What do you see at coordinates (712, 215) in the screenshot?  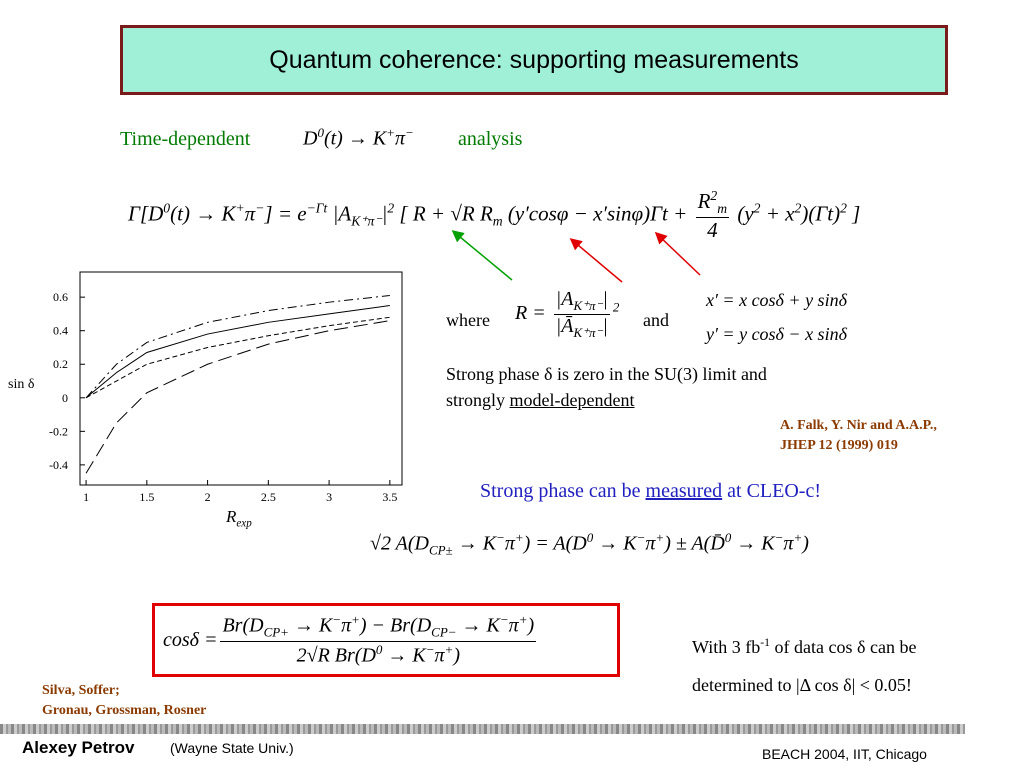 I see `fraction: R2m 4` at bounding box center [712, 215].